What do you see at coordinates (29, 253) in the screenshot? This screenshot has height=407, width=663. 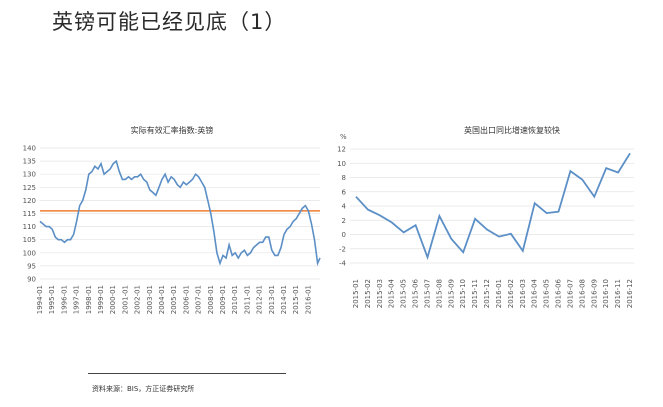 I see `reer-y-tick-label: 100` at bounding box center [29, 253].